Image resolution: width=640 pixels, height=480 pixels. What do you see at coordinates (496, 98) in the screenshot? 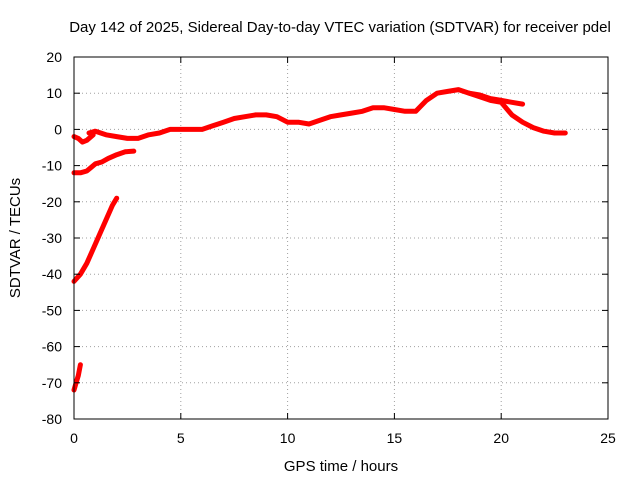
I see `series-line-segment-c` at bounding box center [496, 98].